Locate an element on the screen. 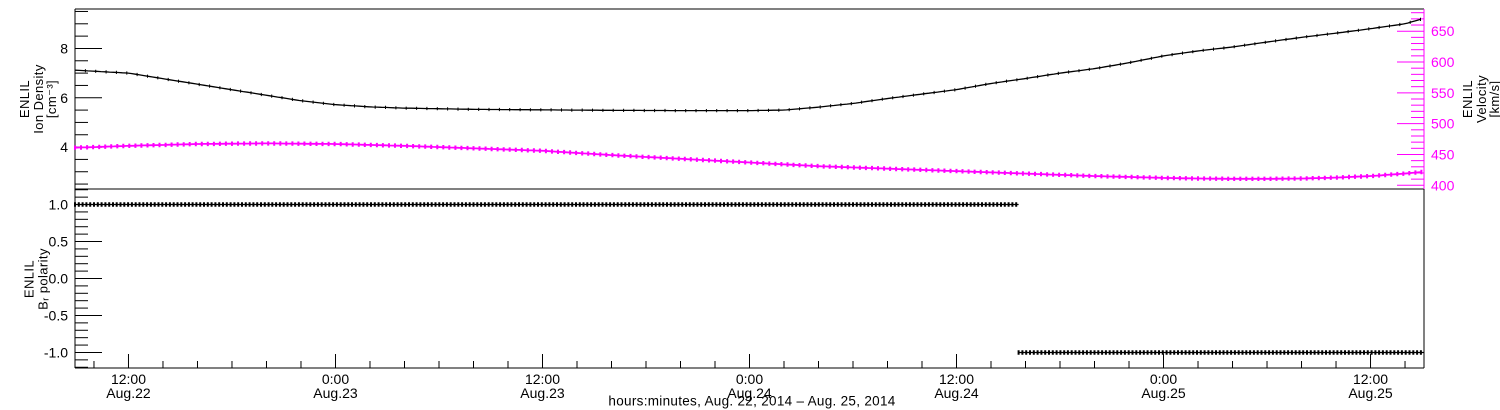  tick-label: 650 is located at coordinates (1443, 31).